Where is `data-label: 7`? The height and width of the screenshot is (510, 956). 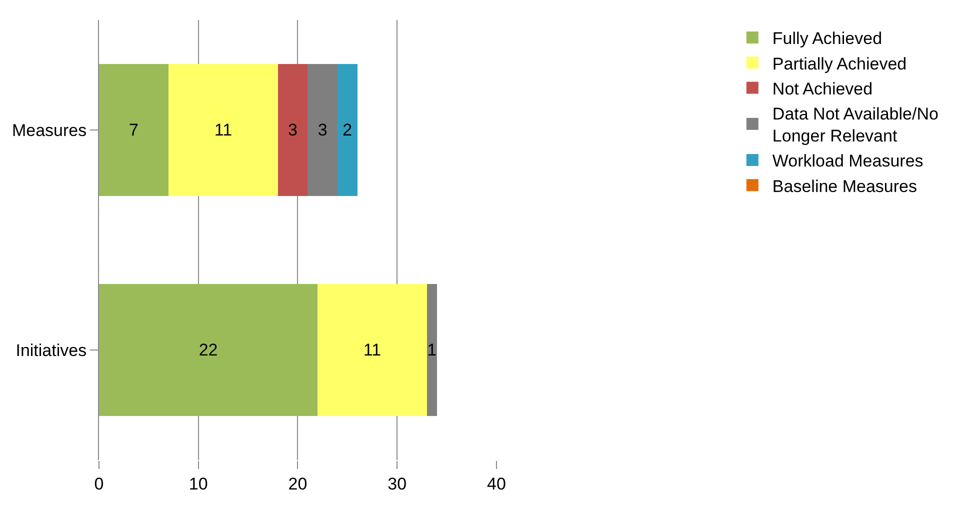
data-label: 7 is located at coordinates (134, 130).